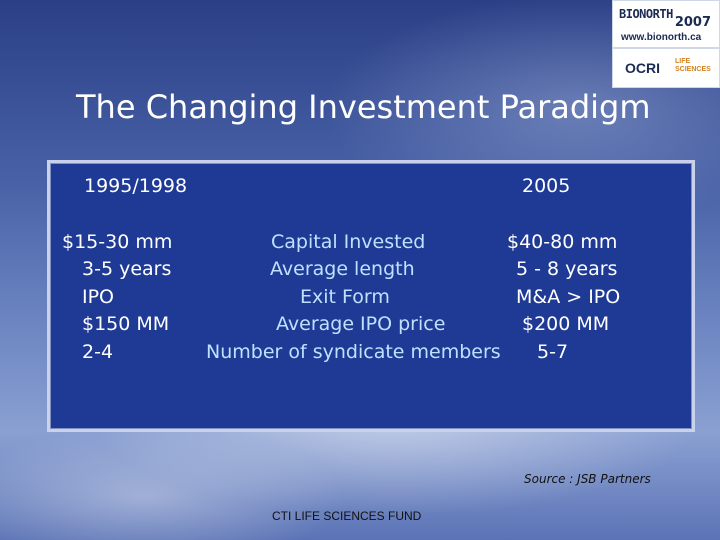  What do you see at coordinates (126, 324) in the screenshot?
I see `row-3-left: $150 MM` at bounding box center [126, 324].